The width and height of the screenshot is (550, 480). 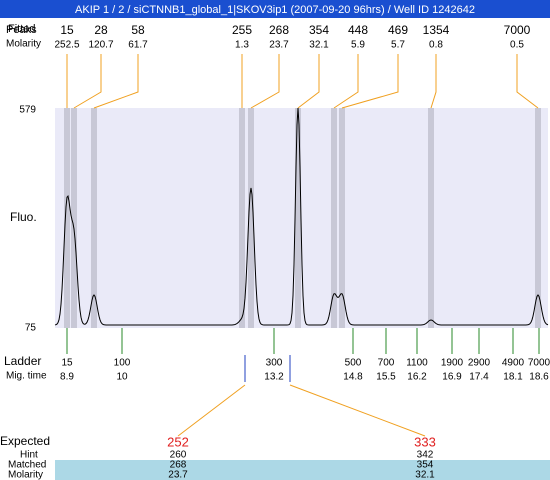 I want to click on matched-label: Matched, so click(x=27, y=465).